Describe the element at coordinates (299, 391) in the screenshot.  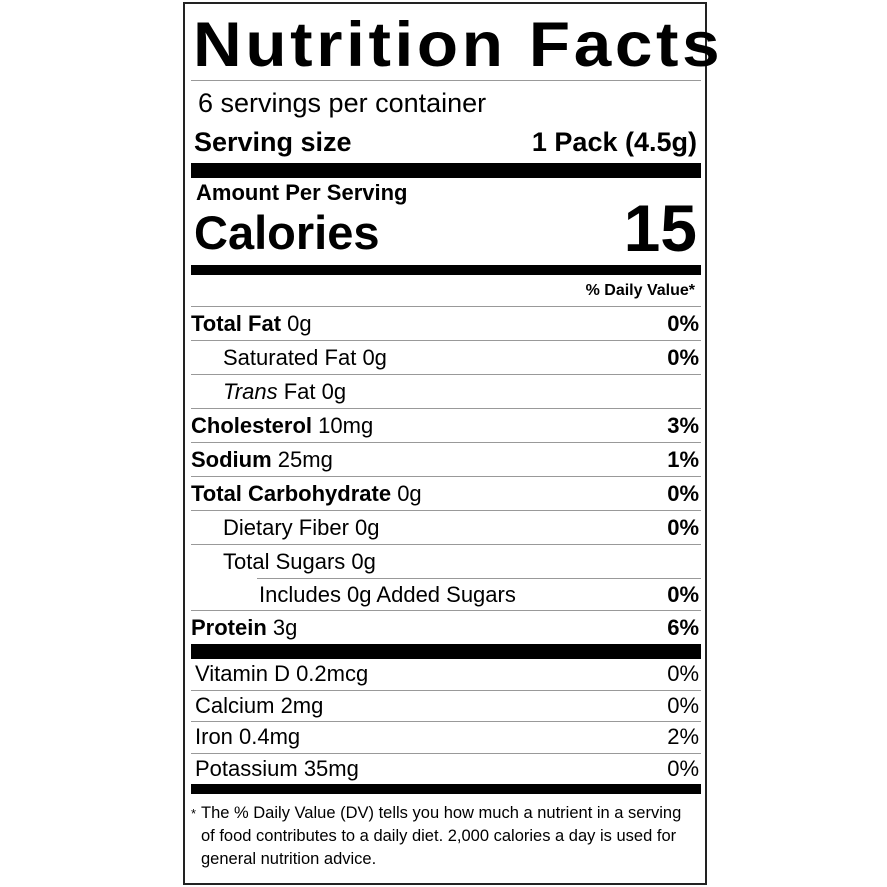
I see `nutrient-name-suffix: Fat` at that location.